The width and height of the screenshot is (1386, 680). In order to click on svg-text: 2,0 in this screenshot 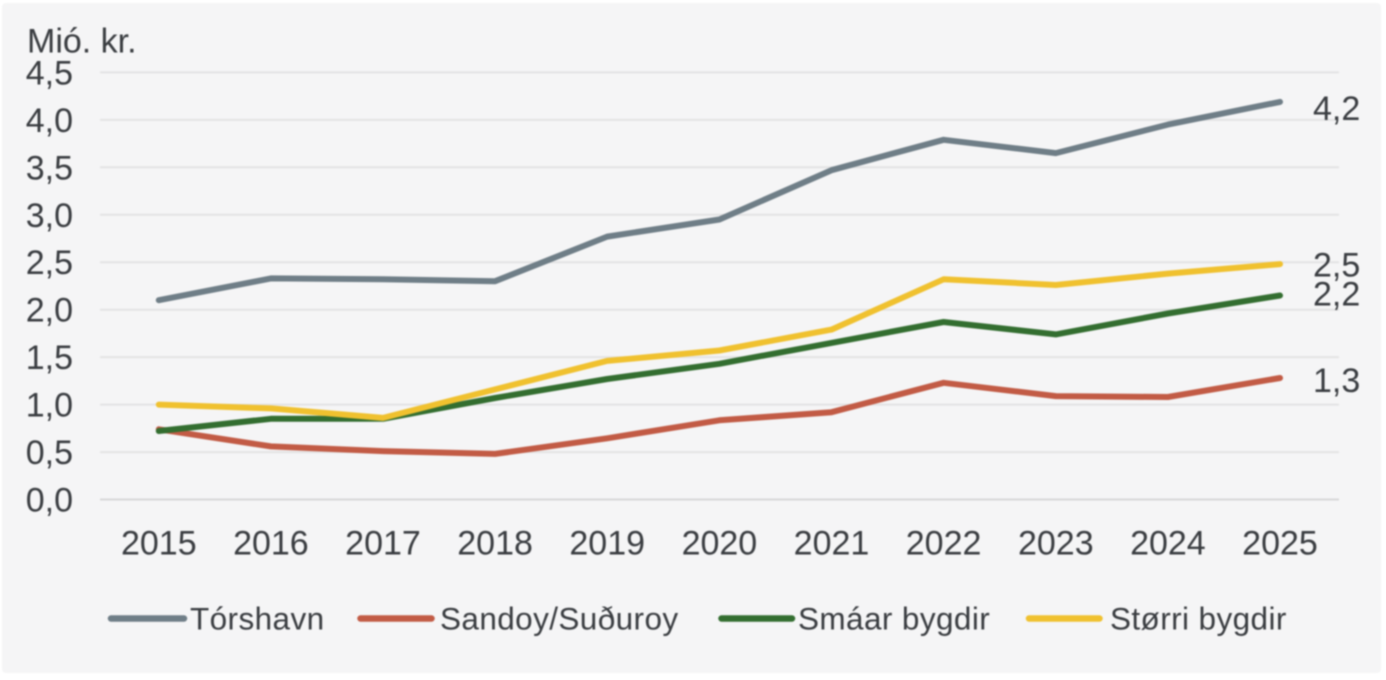, I will do `click(49, 311)`.